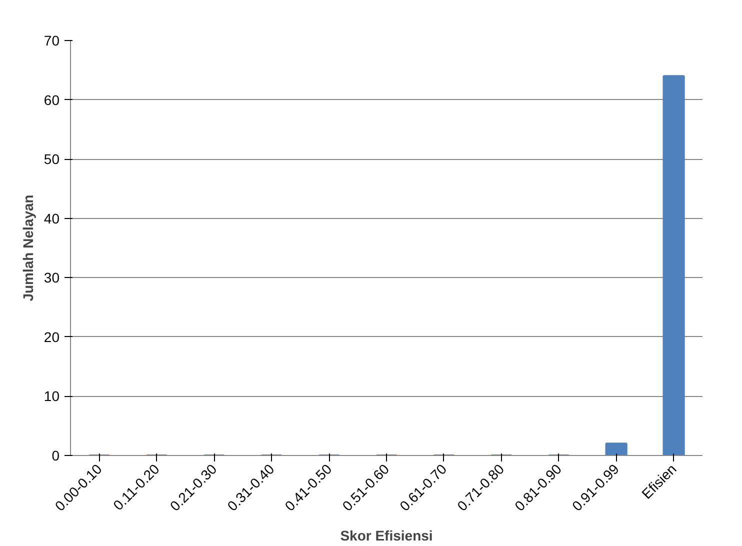  Describe the element at coordinates (52, 218) in the screenshot. I see `y-tick-label: 40` at that location.